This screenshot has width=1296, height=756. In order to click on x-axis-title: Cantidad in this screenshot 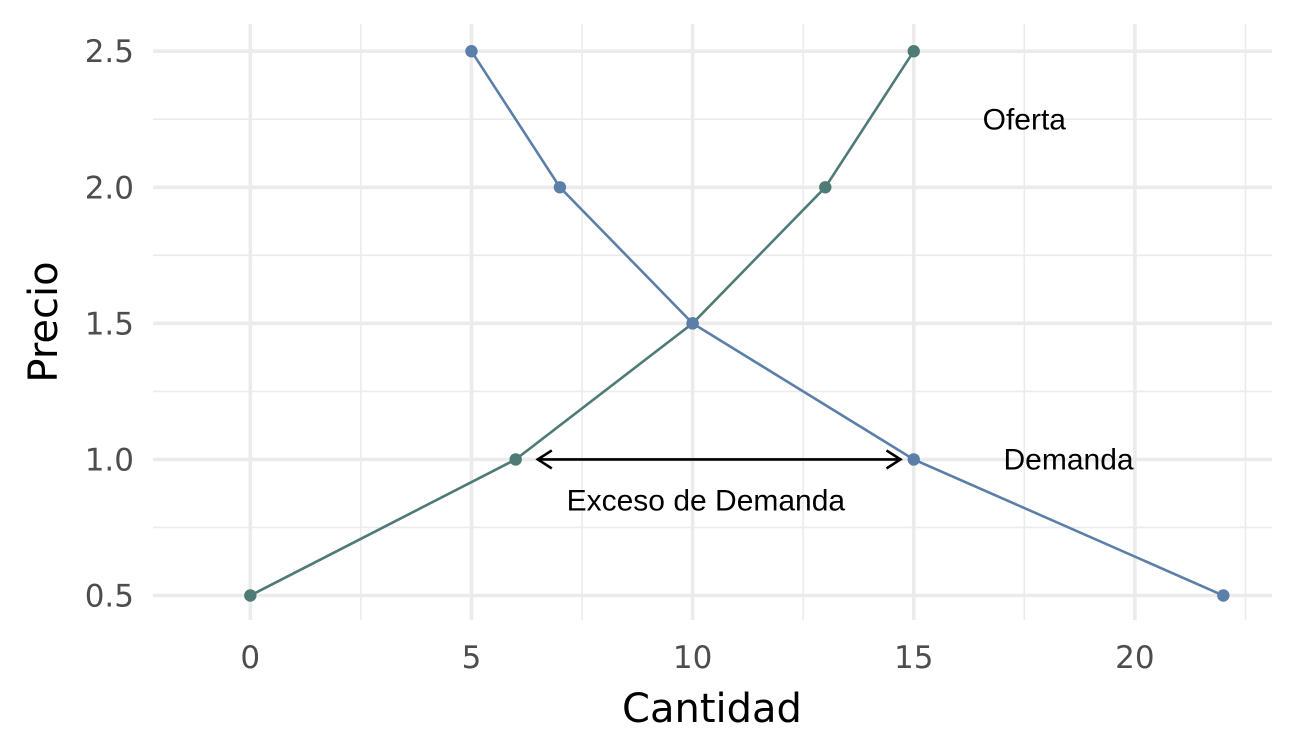, I will do `click(712, 709)`.